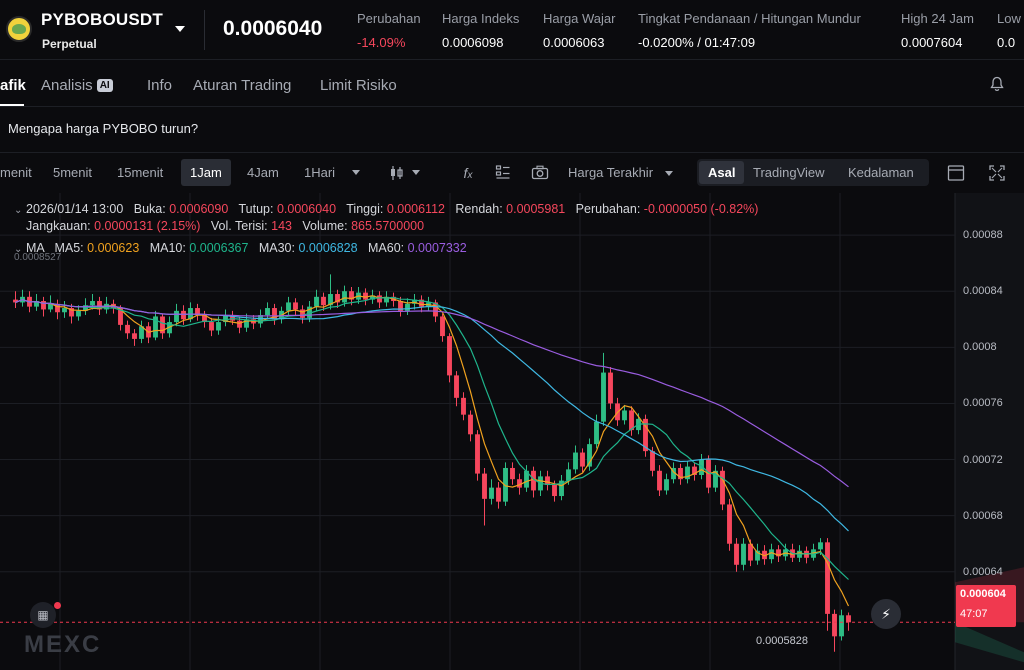 The image size is (1024, 670). Describe the element at coordinates (57, 605) in the screenshot. I see `notification-dot` at that location.